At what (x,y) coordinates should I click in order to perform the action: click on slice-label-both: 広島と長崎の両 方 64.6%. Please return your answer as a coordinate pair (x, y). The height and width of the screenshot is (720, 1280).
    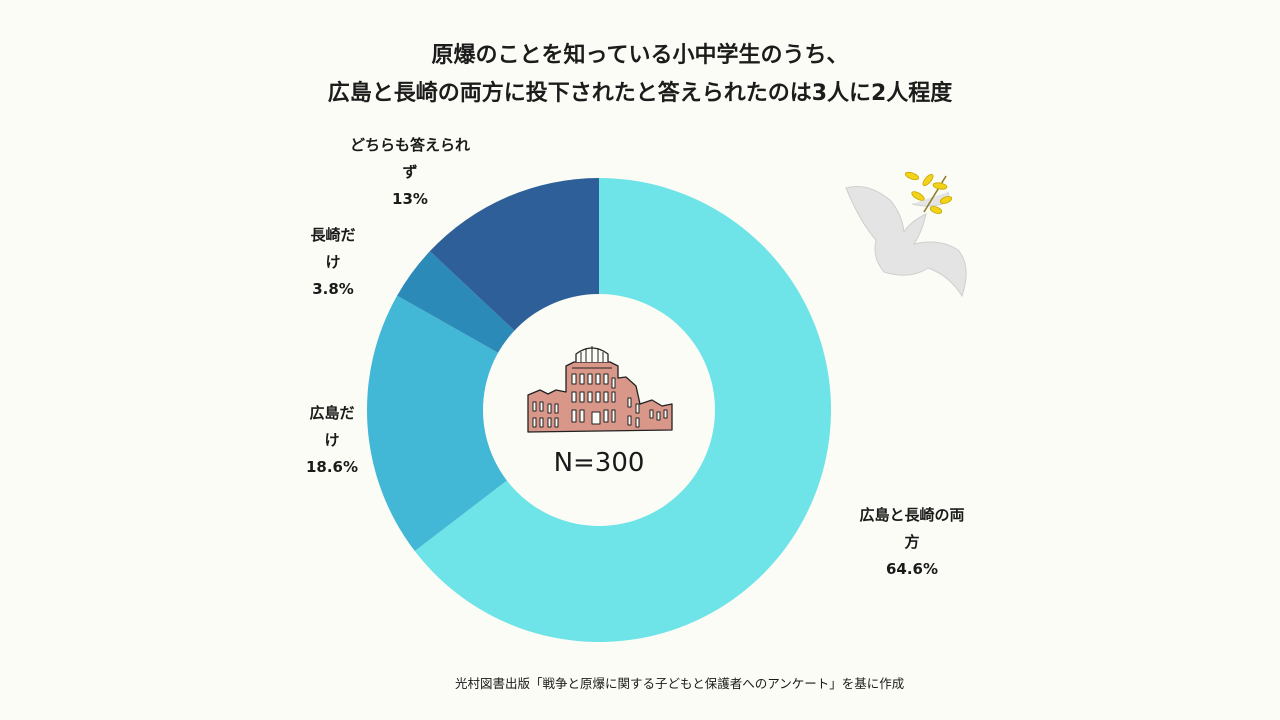
    Looking at the image, I should click on (912, 542).